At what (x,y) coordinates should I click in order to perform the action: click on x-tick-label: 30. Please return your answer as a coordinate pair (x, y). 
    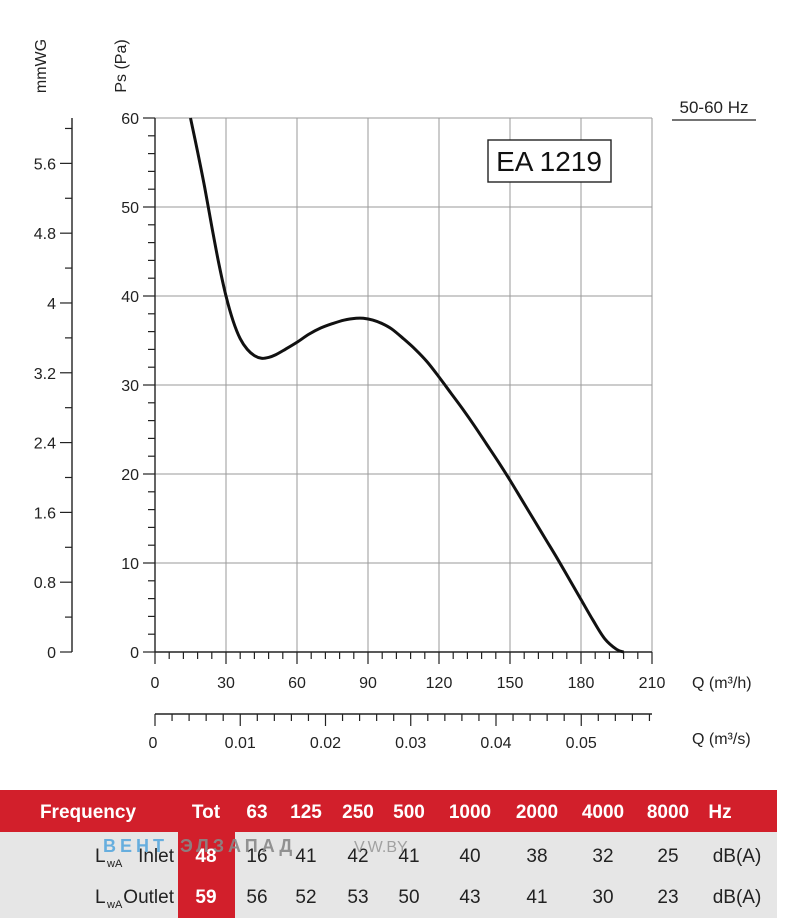
    Looking at the image, I should click on (226, 683).